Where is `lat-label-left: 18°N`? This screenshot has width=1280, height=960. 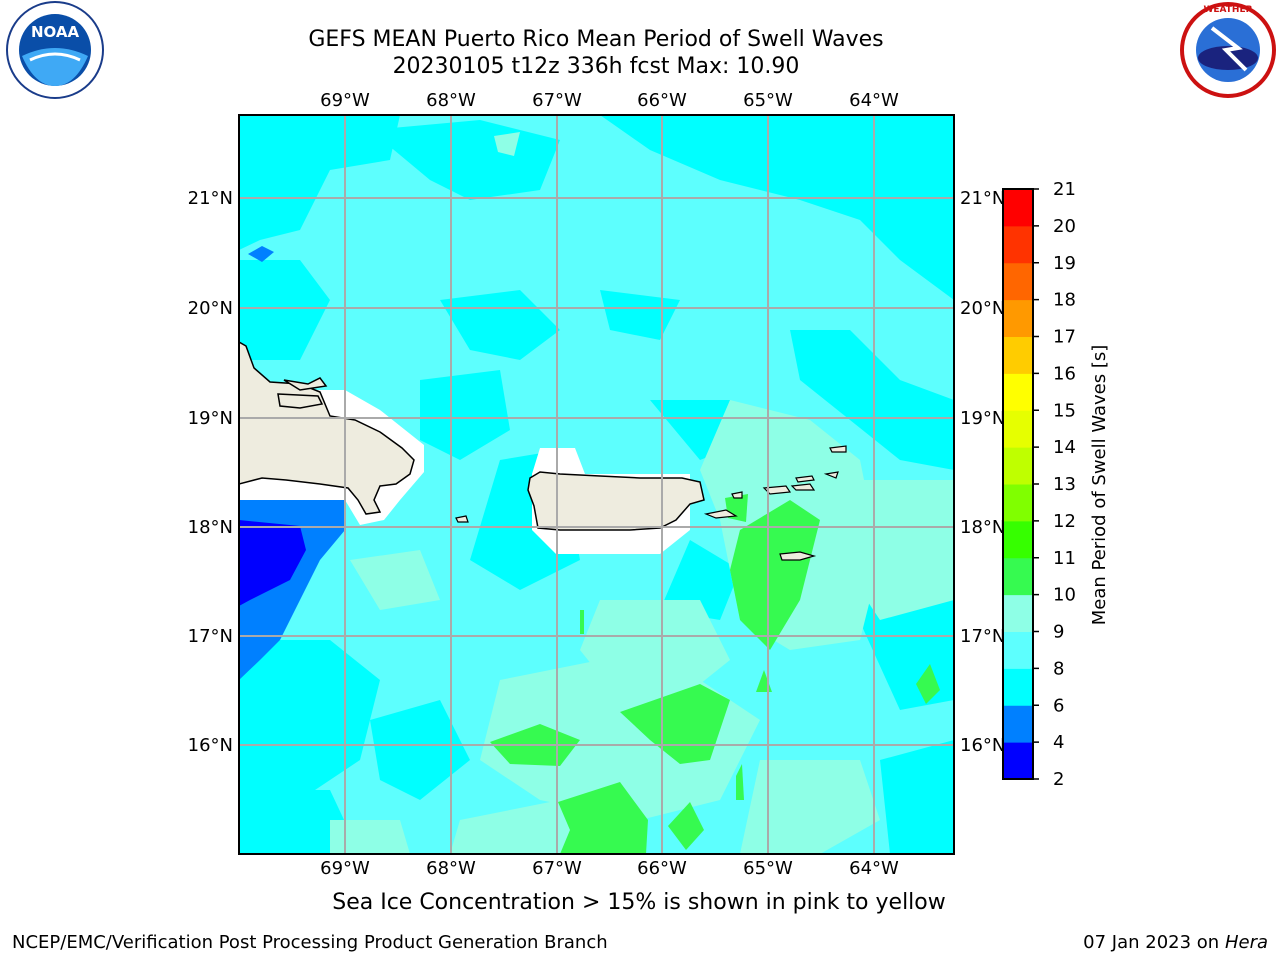
lat-label-left: 18°N is located at coordinates (210, 527).